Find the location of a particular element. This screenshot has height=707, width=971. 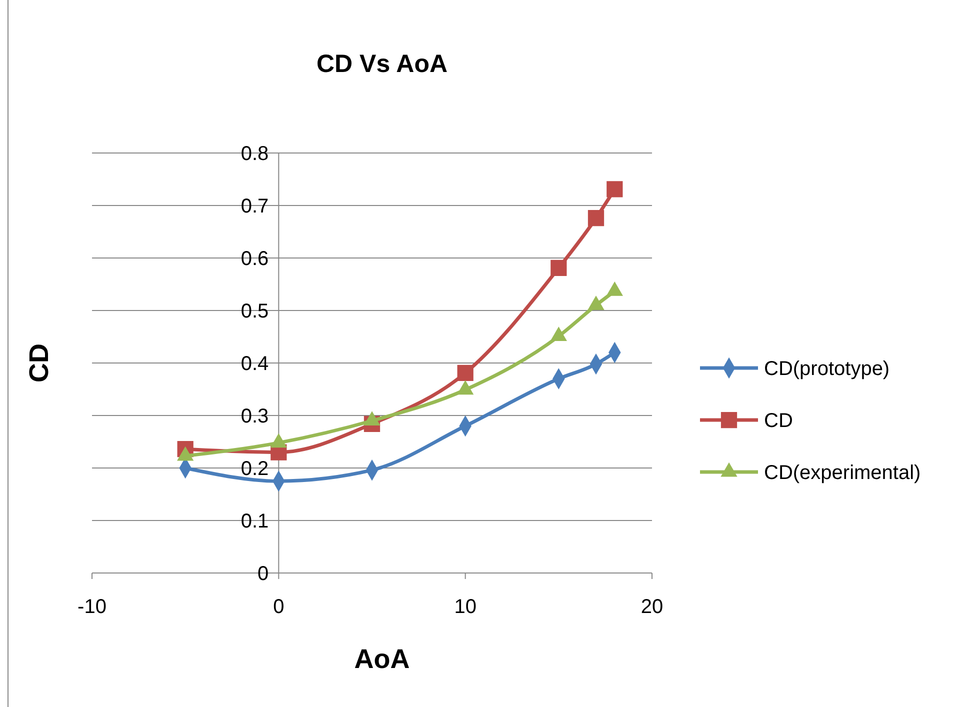

y-tick-label: 0.7 is located at coordinates (254, 207).